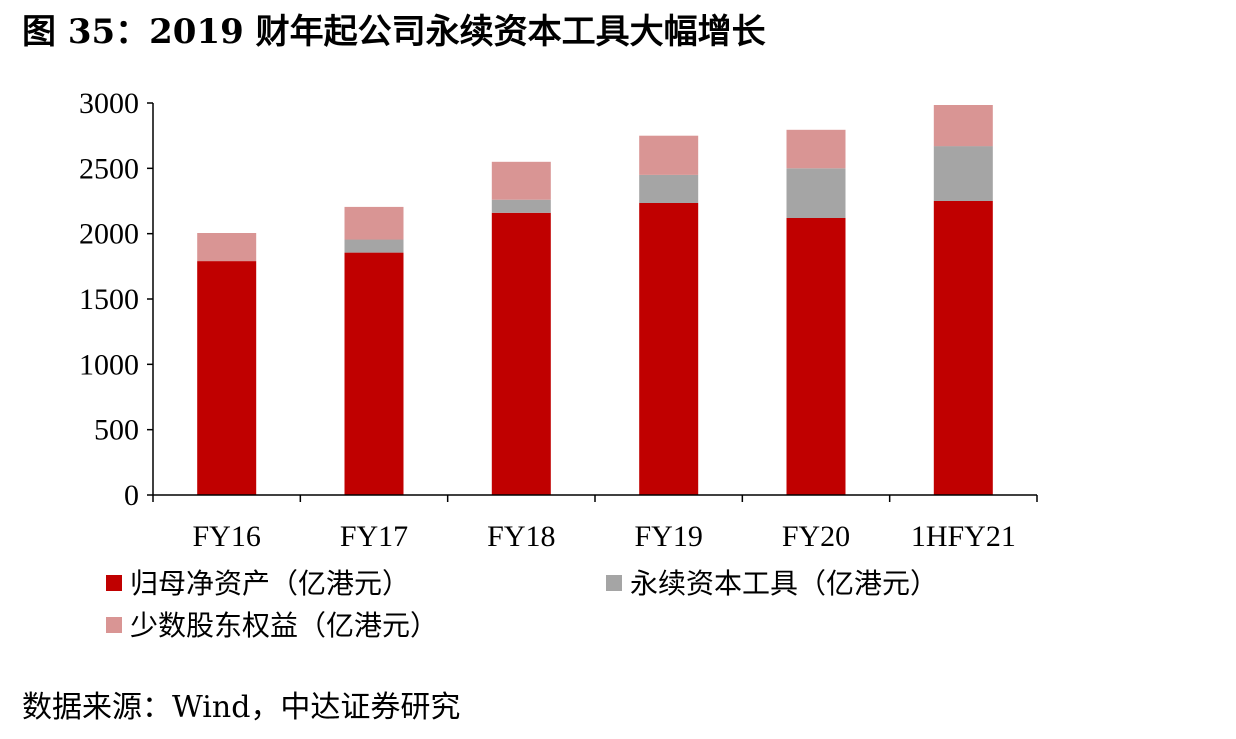  Describe the element at coordinates (241, 707) in the screenshot. I see `source-note: 数据来源：Wind，中达证券研究` at that location.